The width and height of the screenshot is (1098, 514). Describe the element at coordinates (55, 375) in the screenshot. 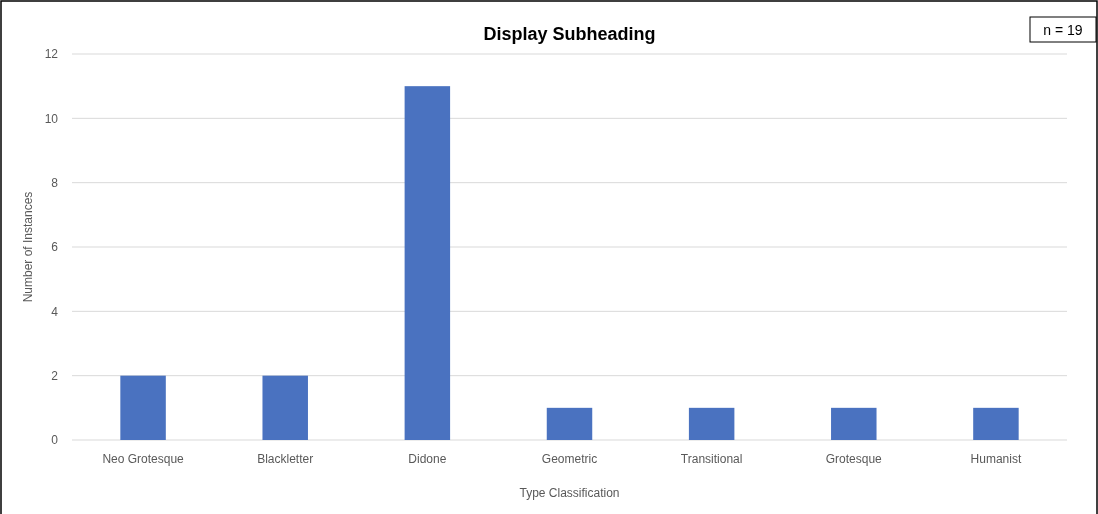

I see `y-tick-label: 2` at that location.